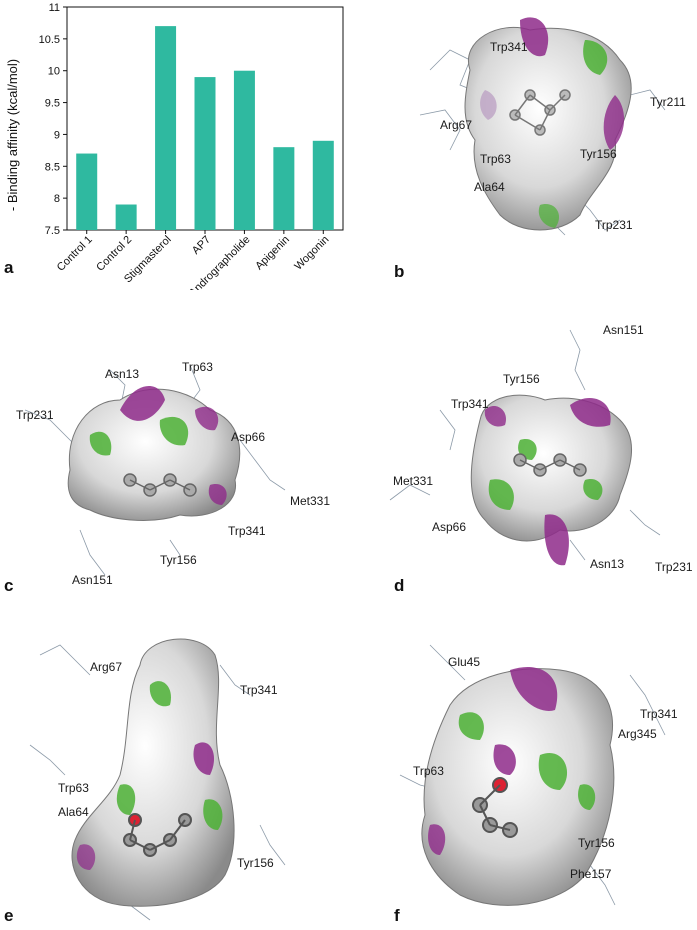 The image size is (697, 930). I want to click on panel-label-e: e, so click(9, 915).